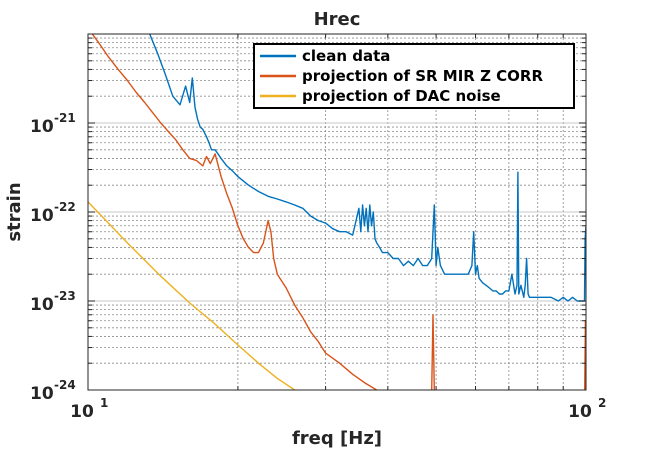  I want to click on legend-box, so click(414, 76).